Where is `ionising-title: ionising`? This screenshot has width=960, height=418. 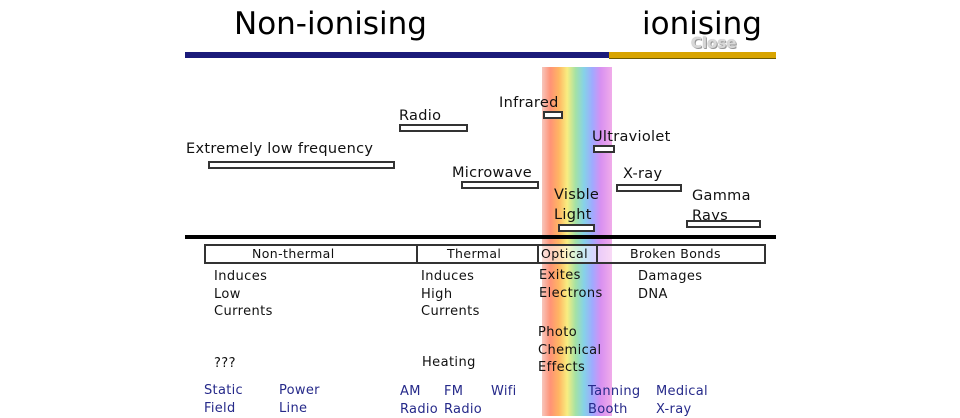
ionising-title: ionising is located at coordinates (702, 24).